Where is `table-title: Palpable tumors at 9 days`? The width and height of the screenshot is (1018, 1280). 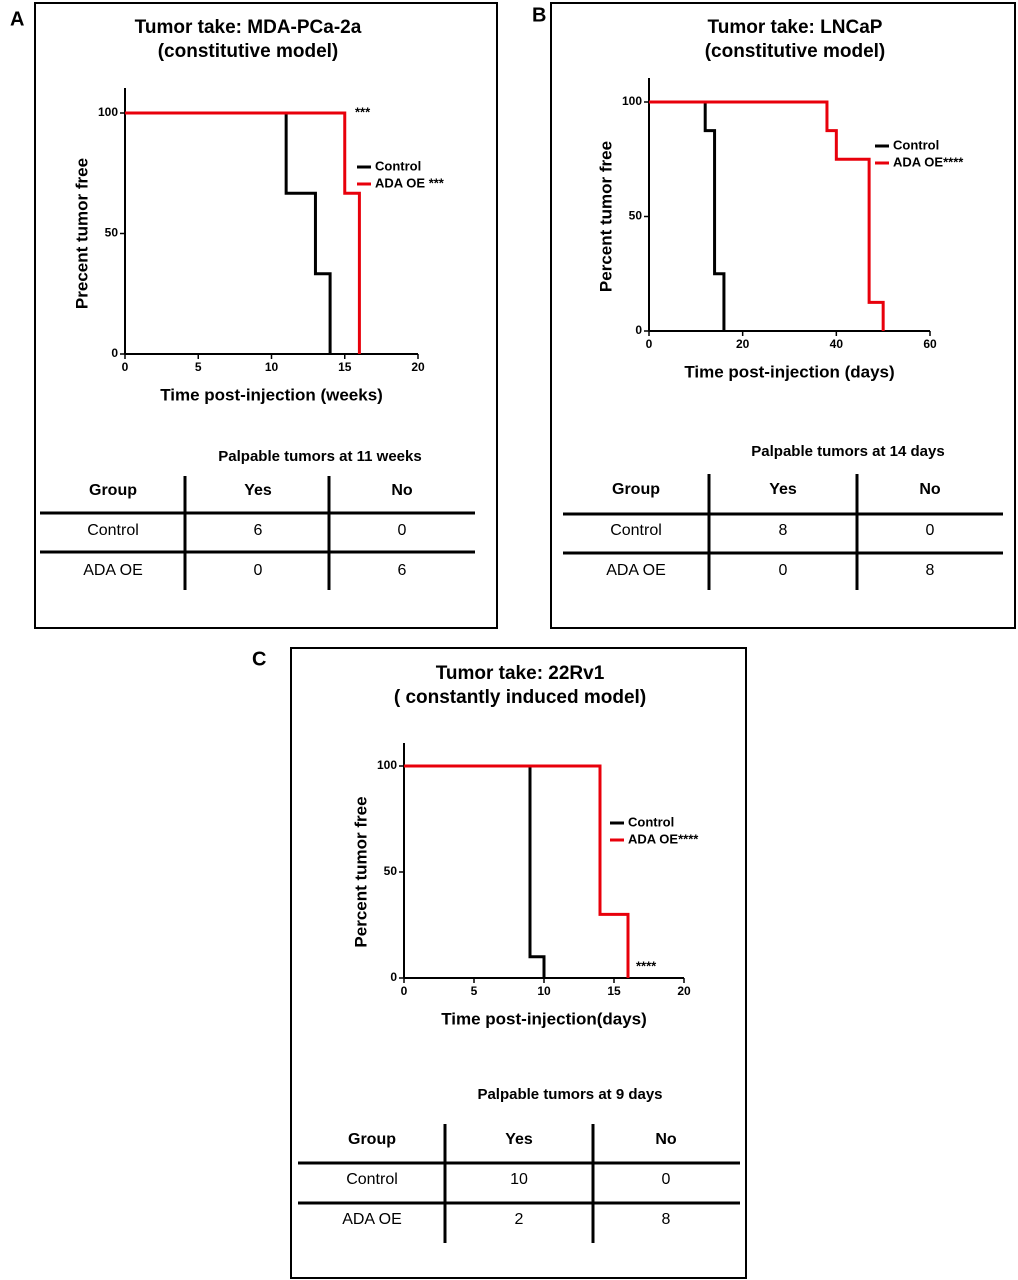
table-title: Palpable tumors at 9 days is located at coordinates (569, 1094).